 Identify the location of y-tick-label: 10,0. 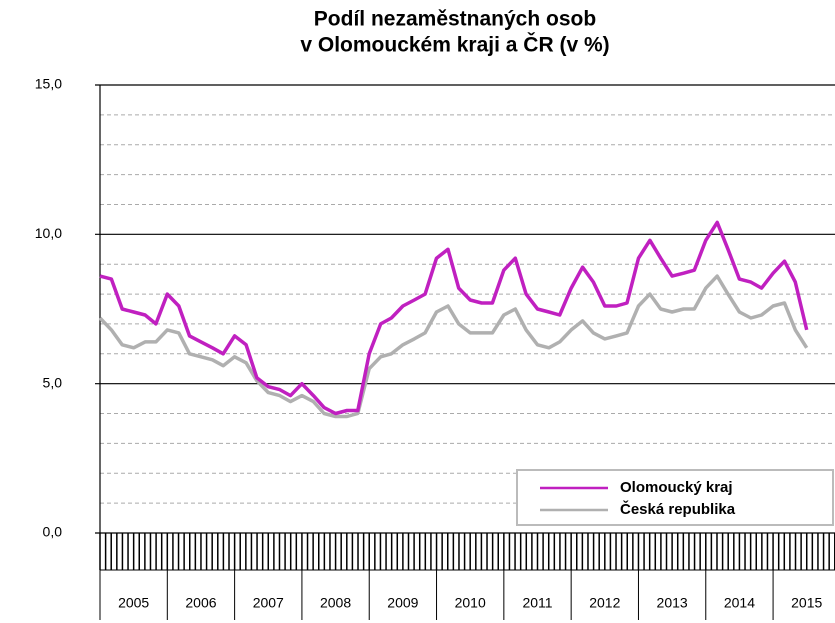
(48, 233).